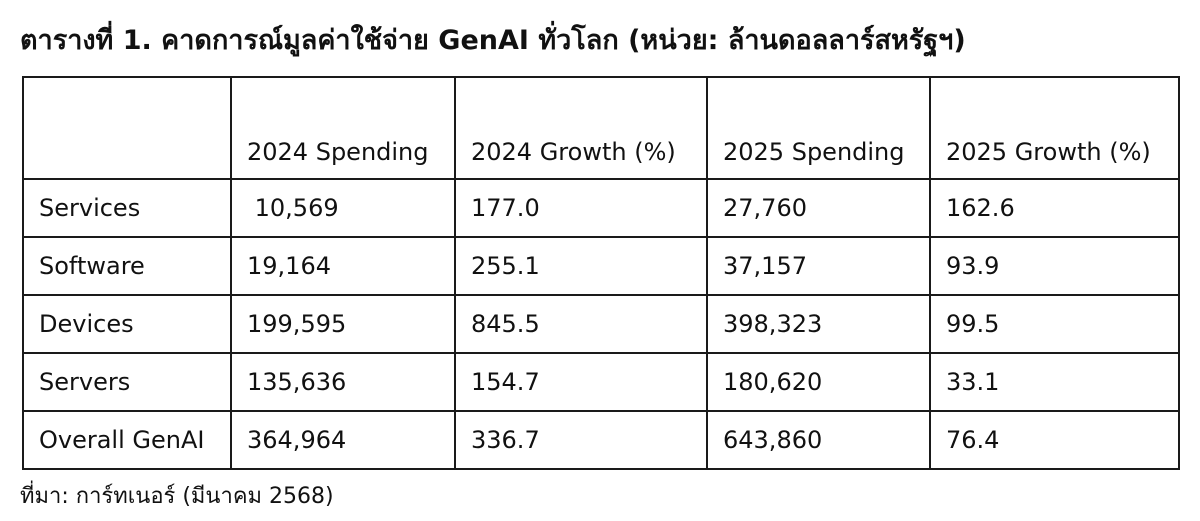  I want to click on cell-2024-growth: 154.7, so click(581, 382).